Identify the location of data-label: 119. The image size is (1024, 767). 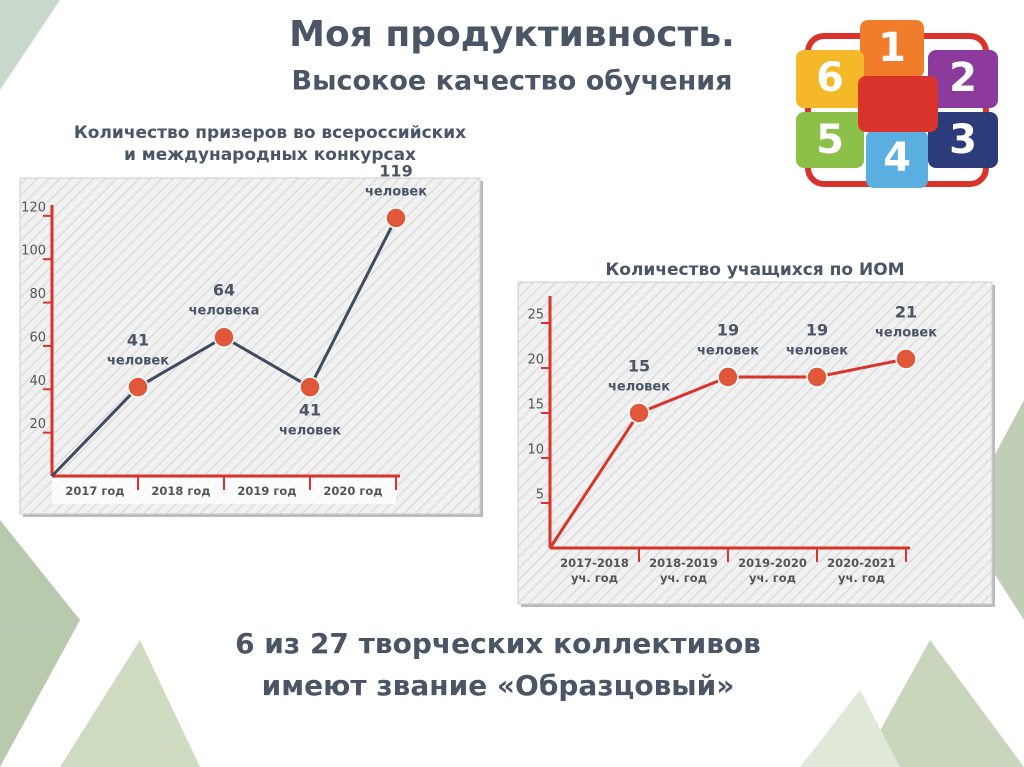
(395, 171).